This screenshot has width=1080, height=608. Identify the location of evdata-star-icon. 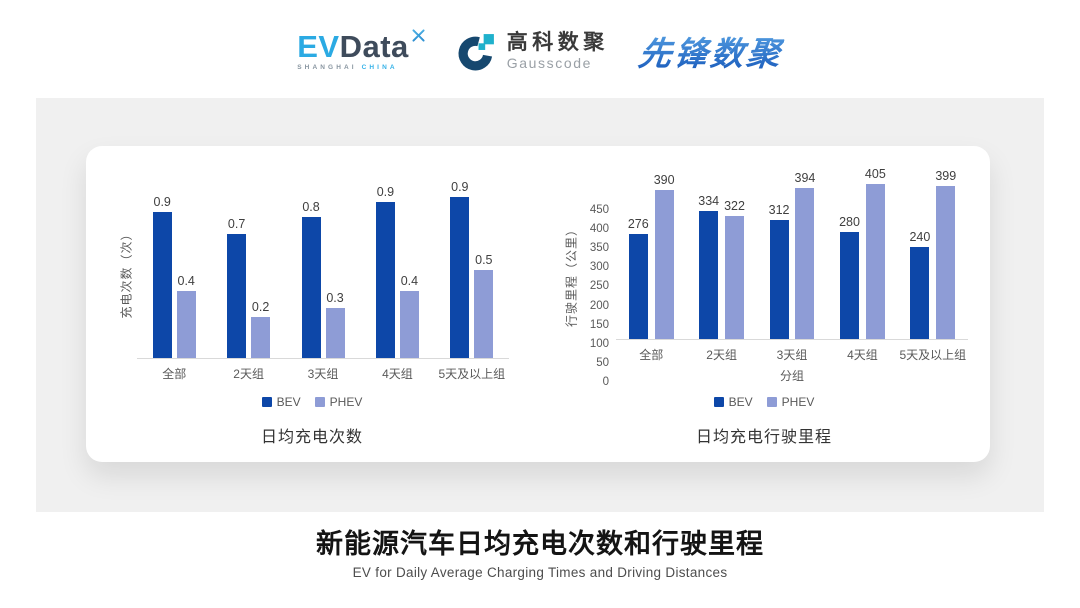
(418, 35).